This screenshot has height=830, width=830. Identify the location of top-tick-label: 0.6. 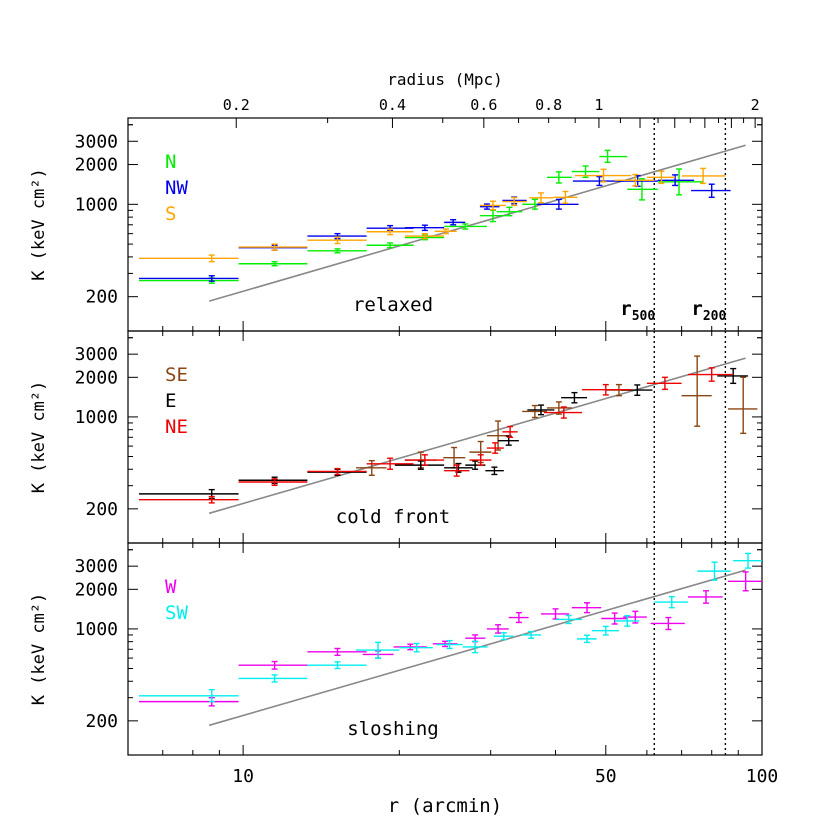
(483, 105).